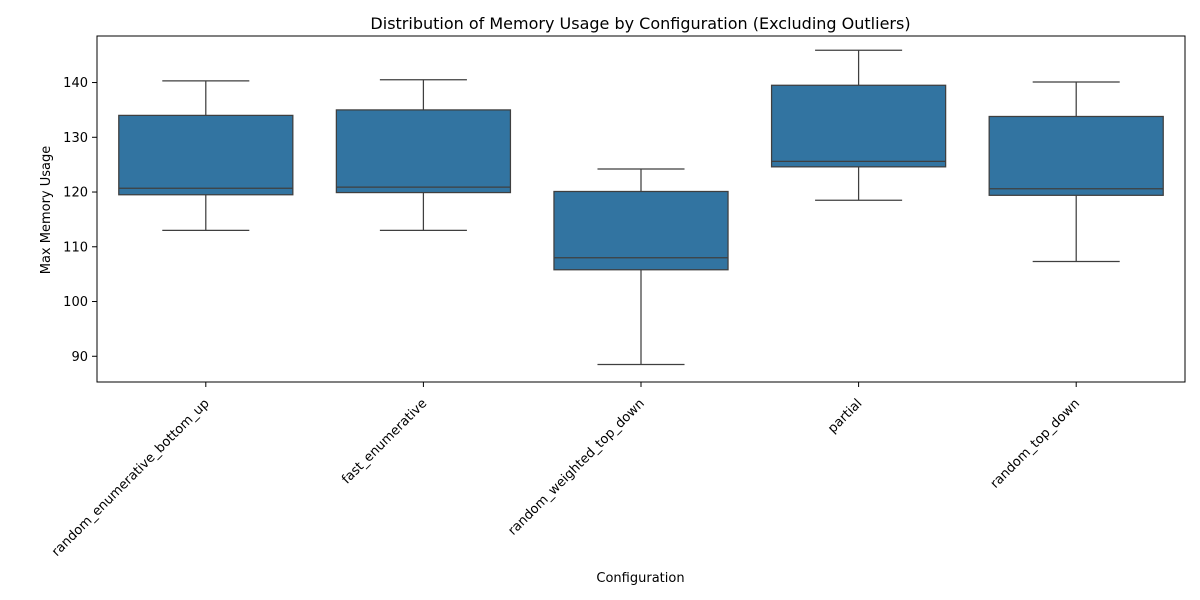  I want to click on y-tick-label-100: 100, so click(75, 302).